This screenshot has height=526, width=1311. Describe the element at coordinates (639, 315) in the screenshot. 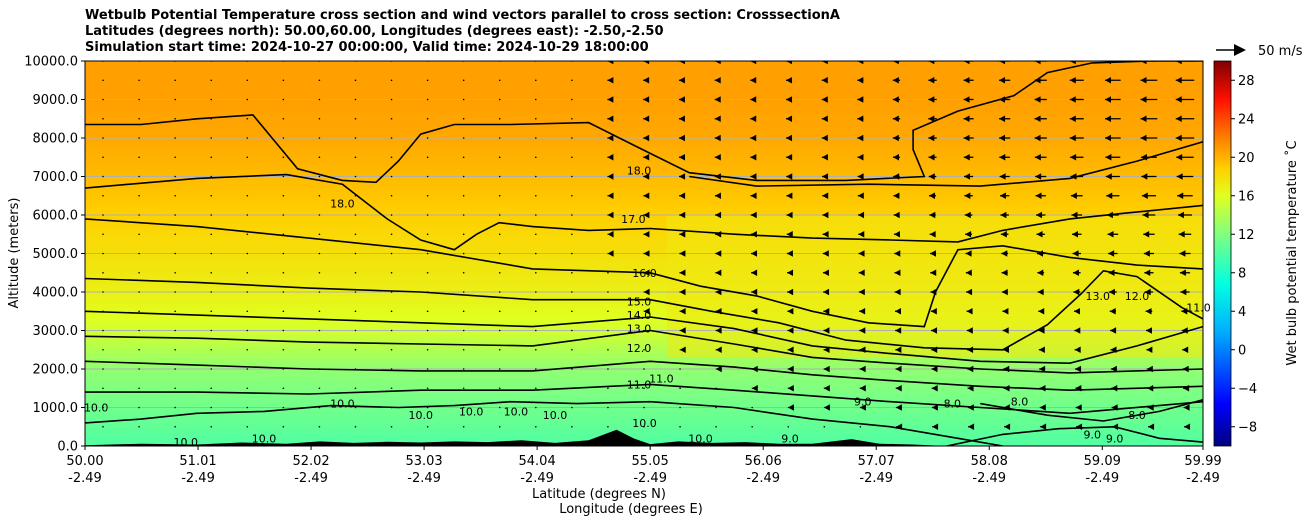

I see `contour-label: 14.0` at that location.